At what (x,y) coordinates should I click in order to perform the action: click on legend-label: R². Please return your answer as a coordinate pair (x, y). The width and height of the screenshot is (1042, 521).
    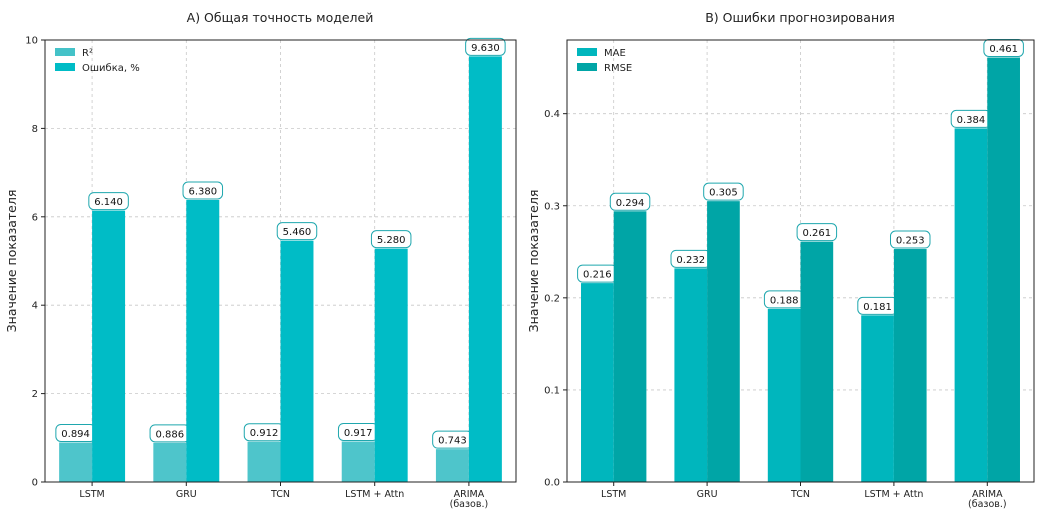
    Looking at the image, I should click on (87, 53).